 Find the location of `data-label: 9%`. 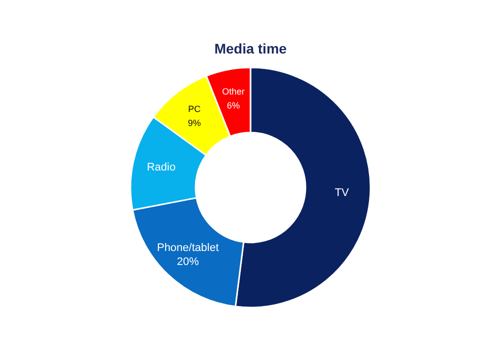

data-label: 9% is located at coordinates (194, 123).